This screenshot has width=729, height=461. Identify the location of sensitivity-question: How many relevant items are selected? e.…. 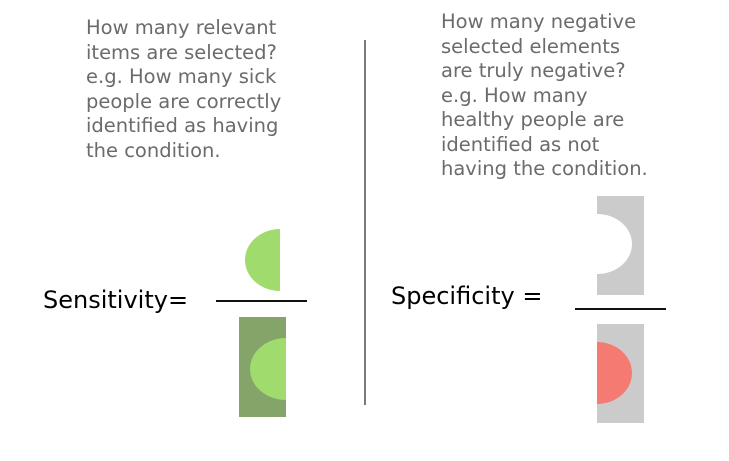
(184, 89).